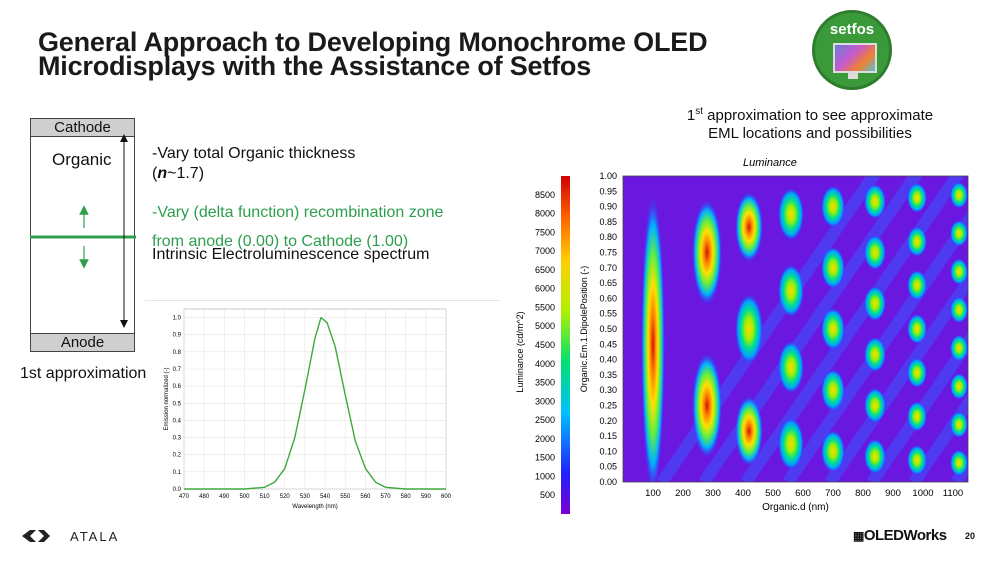 This screenshot has width=1000, height=563. Describe the element at coordinates (365, 497) in the screenshot. I see `x-tick-label: 560` at that location.